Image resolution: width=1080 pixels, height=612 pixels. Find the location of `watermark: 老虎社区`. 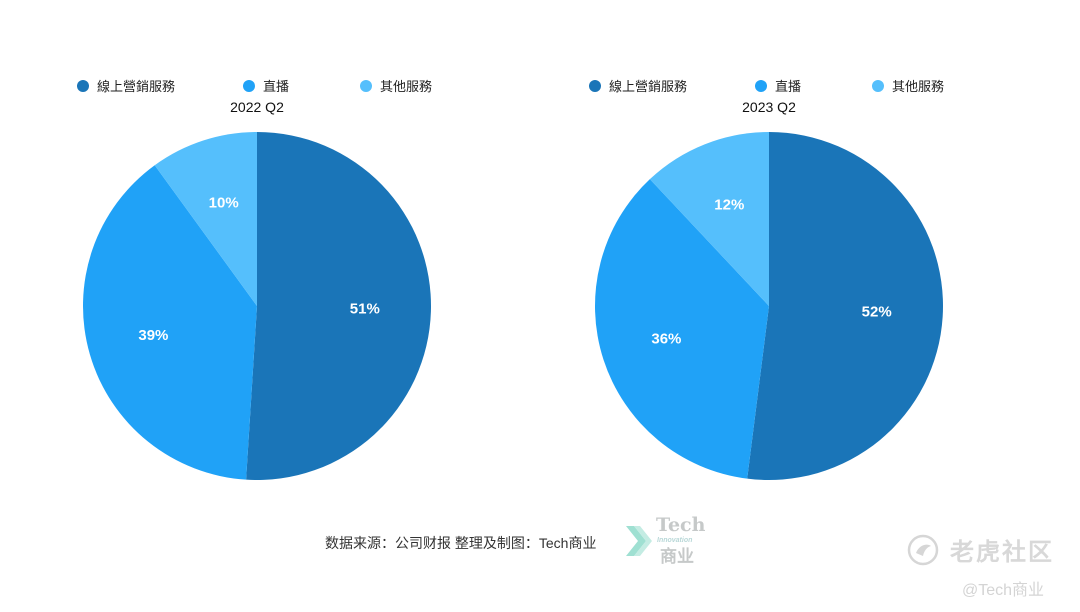

watermark: 老虎社区 is located at coordinates (980, 549).